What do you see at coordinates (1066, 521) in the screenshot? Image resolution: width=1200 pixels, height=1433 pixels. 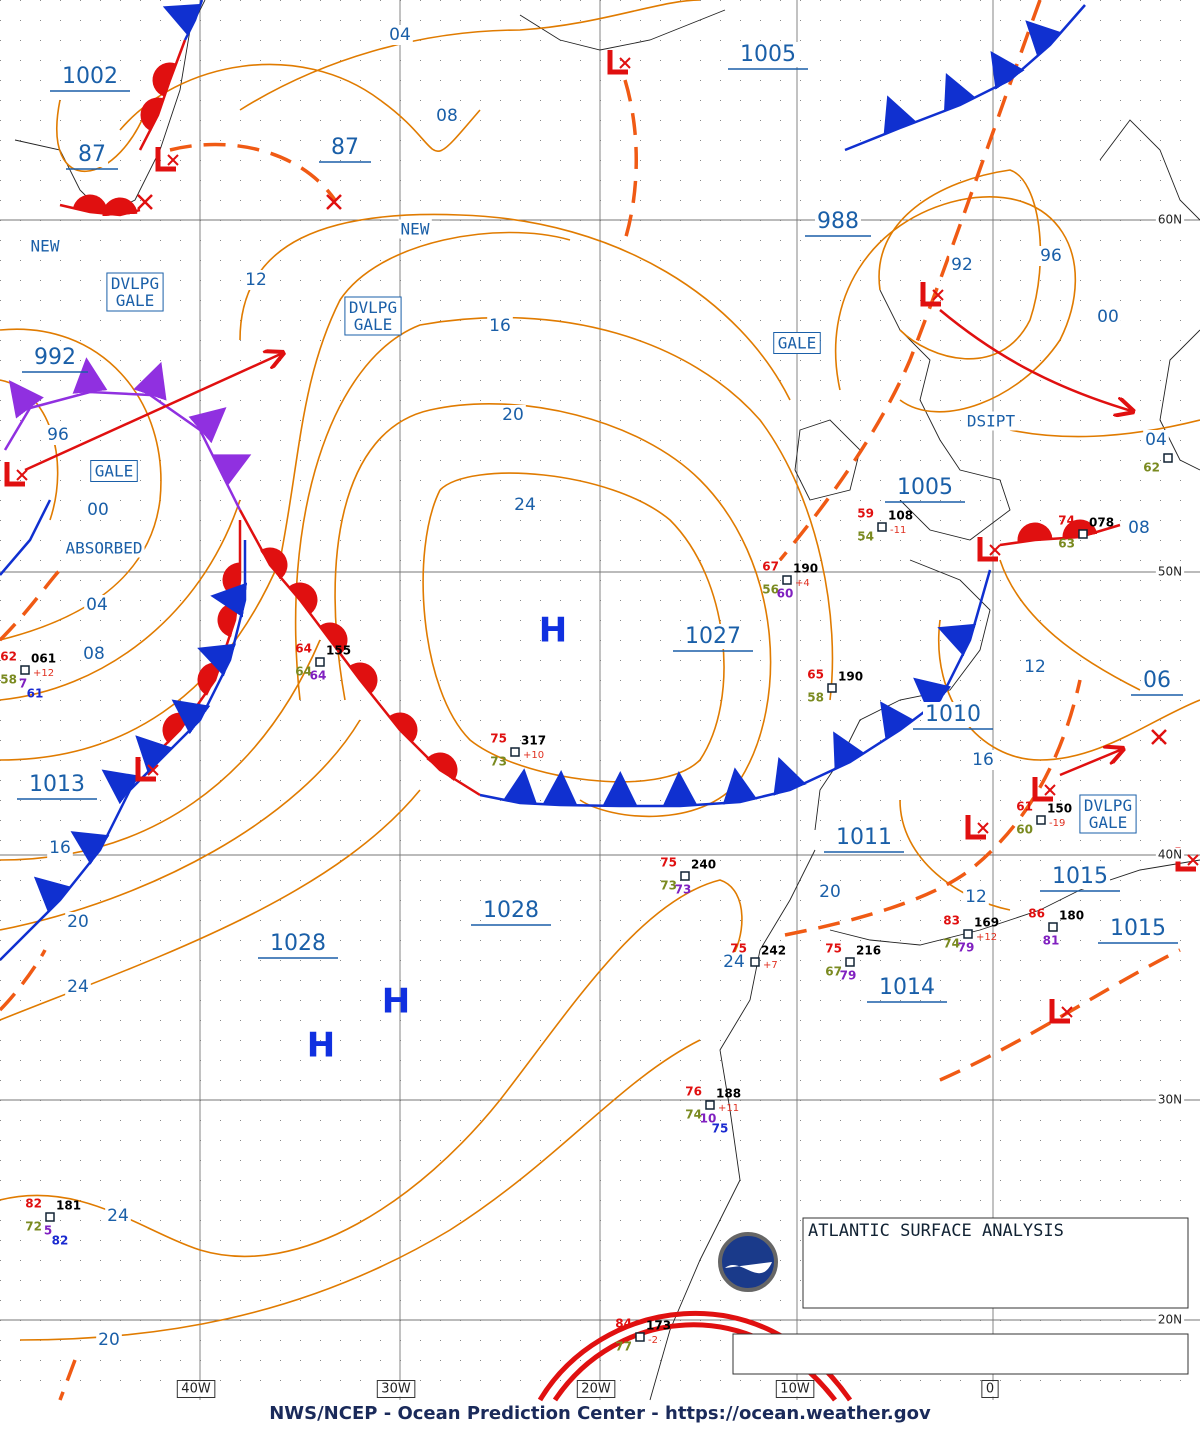 I see `station-temperature: 74` at bounding box center [1066, 521].